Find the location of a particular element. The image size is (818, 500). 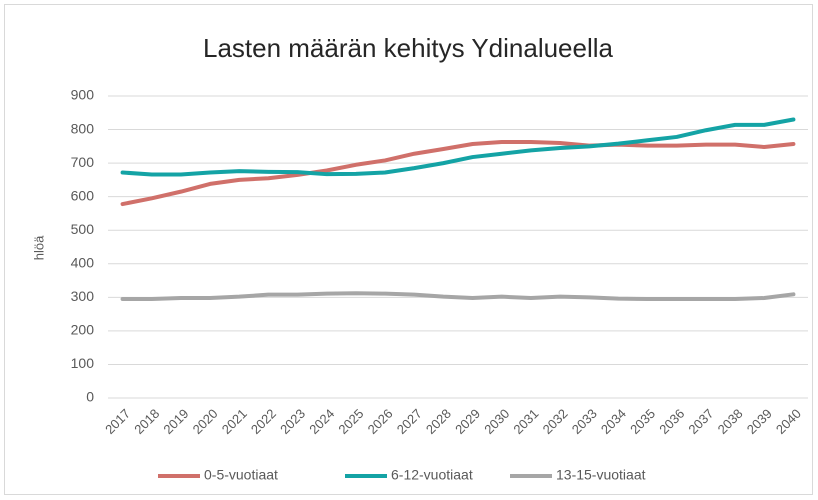

y-tick-label: 200 is located at coordinates (83, 330).